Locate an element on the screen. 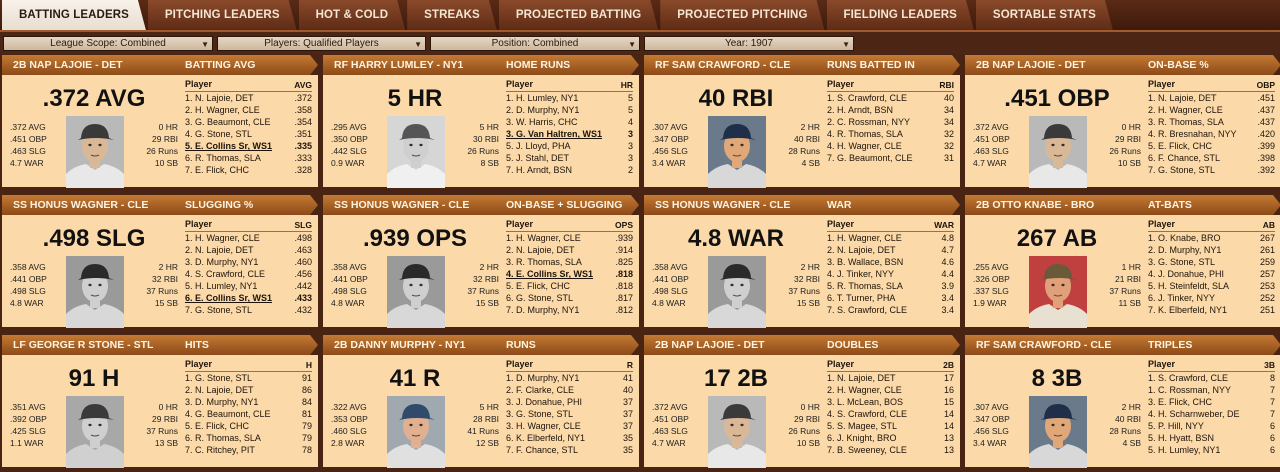  position-dropdown: Position: Combined ▼ is located at coordinates (535, 43).